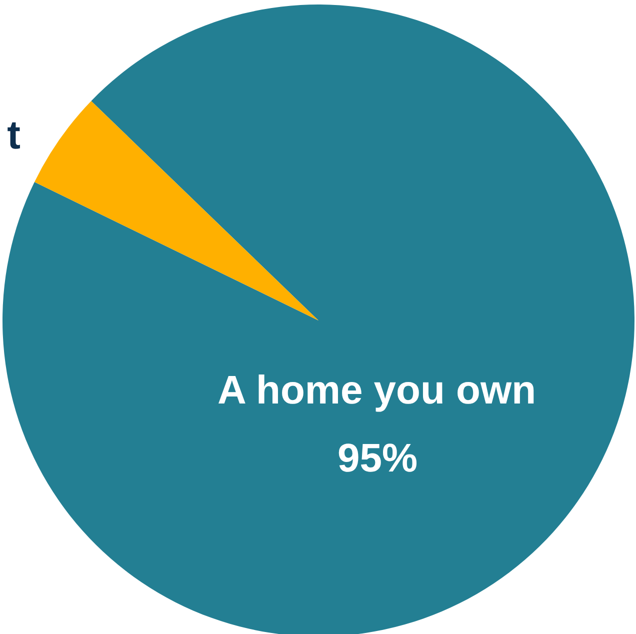 This screenshot has width=636, height=634. I want to click on slice-label: A home you own, so click(377, 390).